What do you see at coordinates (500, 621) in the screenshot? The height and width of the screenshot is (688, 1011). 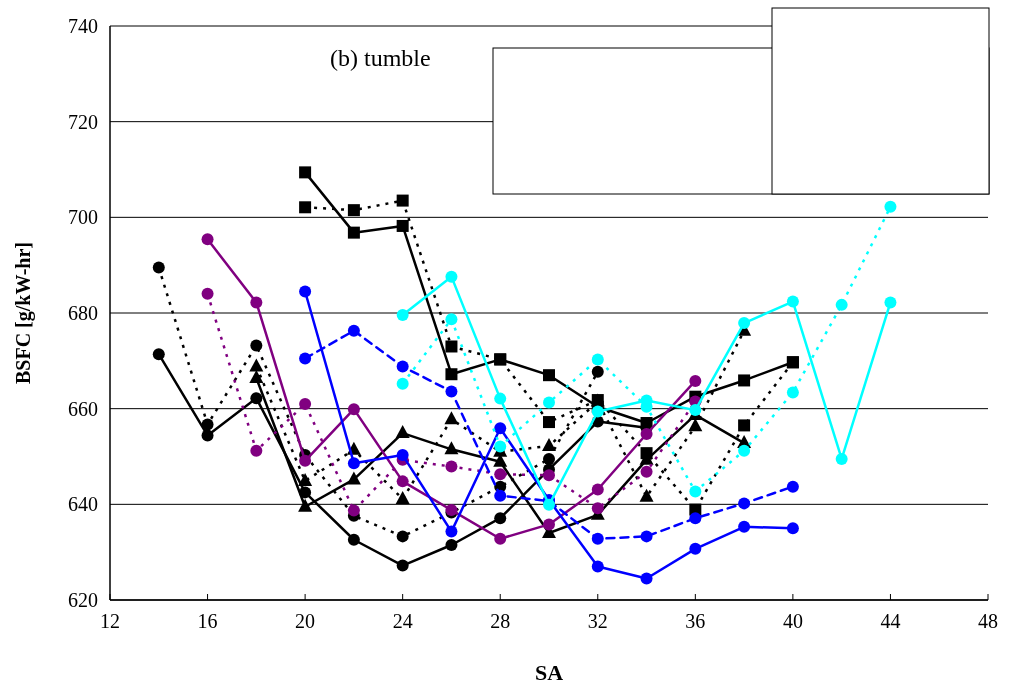 I see `x-tick-label: 28` at bounding box center [500, 621].